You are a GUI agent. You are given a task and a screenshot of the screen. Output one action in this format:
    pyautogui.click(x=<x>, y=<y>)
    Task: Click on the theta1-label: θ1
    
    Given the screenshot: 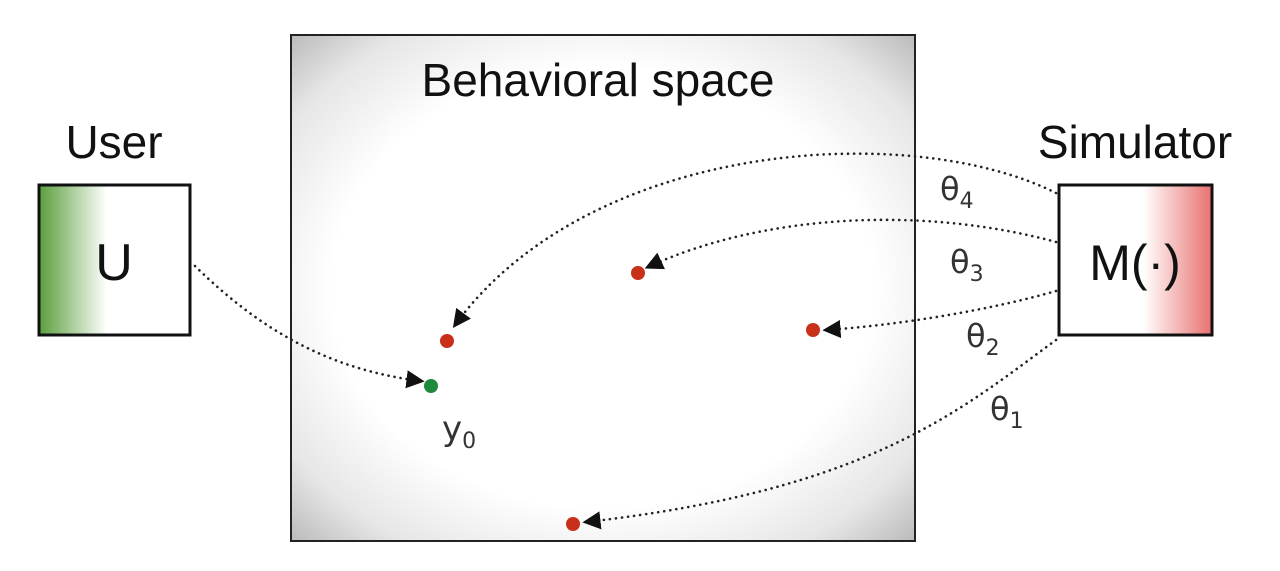 What is the action you would take?
    pyautogui.click(x=1007, y=412)
    